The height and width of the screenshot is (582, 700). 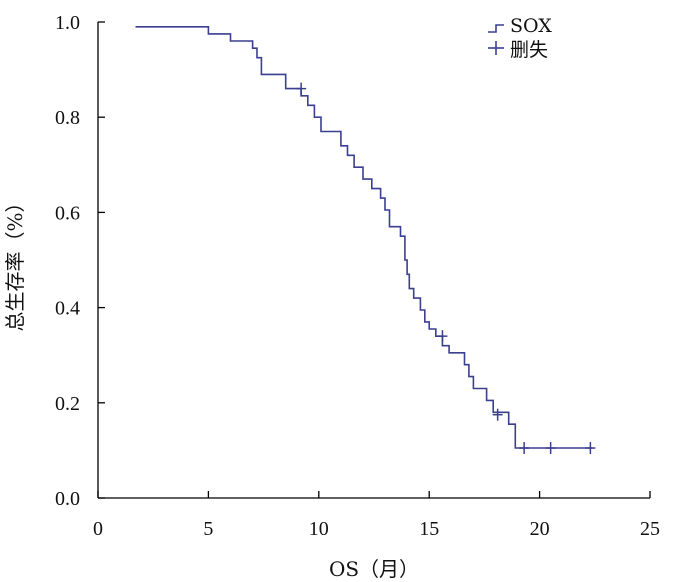 What do you see at coordinates (15, 261) in the screenshot?
I see `y-axis-title: 总生存率（%）` at bounding box center [15, 261].